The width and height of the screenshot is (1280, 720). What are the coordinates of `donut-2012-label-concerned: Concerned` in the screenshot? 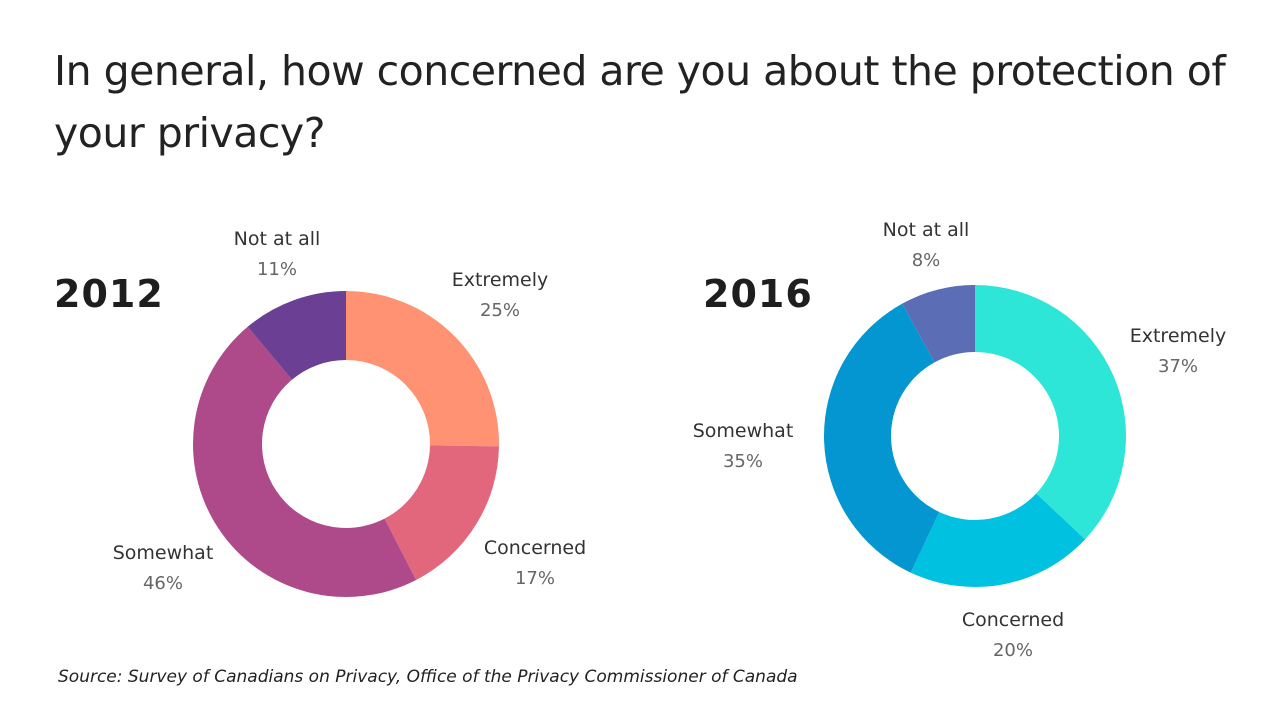 It's located at (535, 548).